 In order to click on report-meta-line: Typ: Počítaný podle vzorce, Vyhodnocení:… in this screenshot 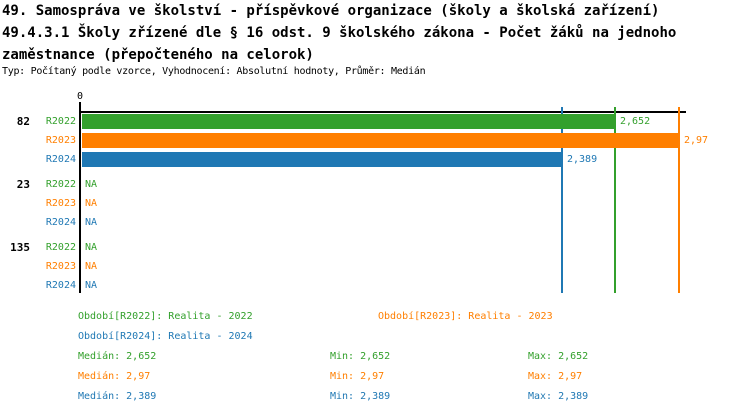, I will do `click(214, 71)`.